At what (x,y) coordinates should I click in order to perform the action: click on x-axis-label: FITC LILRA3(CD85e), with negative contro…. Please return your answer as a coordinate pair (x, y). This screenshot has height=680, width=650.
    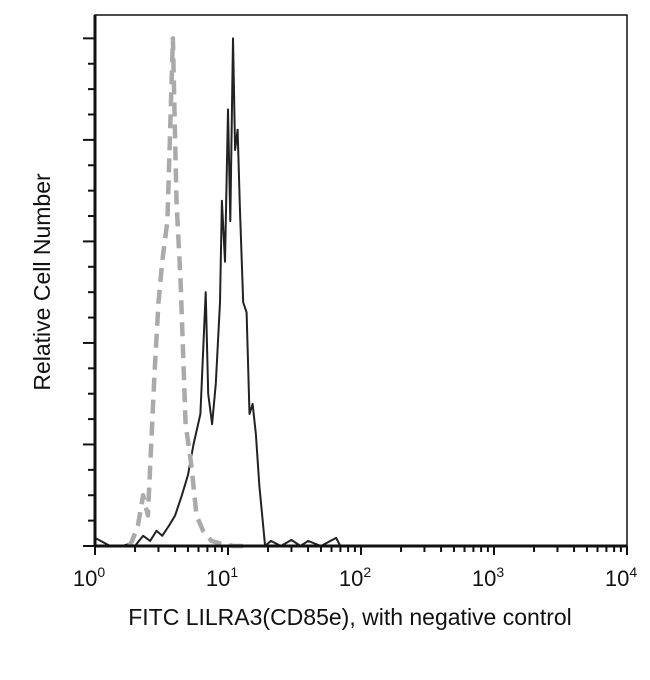
    Looking at the image, I should click on (350, 617).